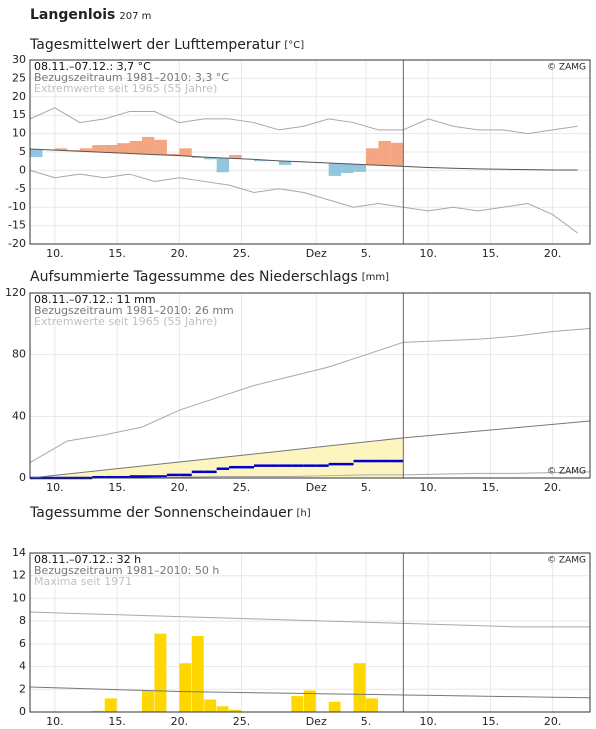 This screenshot has height=729, width=596. Describe the element at coordinates (19, 354) in the screenshot. I see `y-tick-label: 80` at that location.